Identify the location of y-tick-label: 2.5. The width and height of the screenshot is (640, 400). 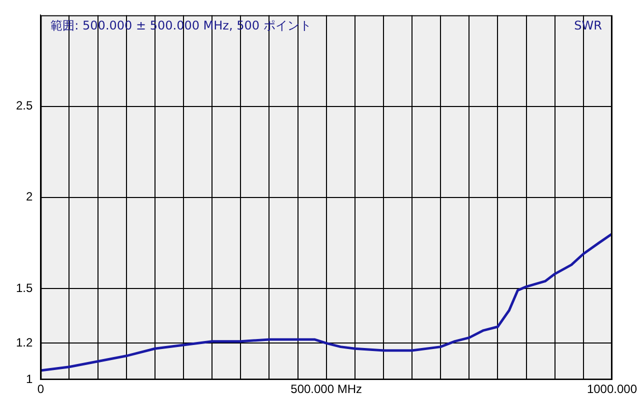
(24, 105).